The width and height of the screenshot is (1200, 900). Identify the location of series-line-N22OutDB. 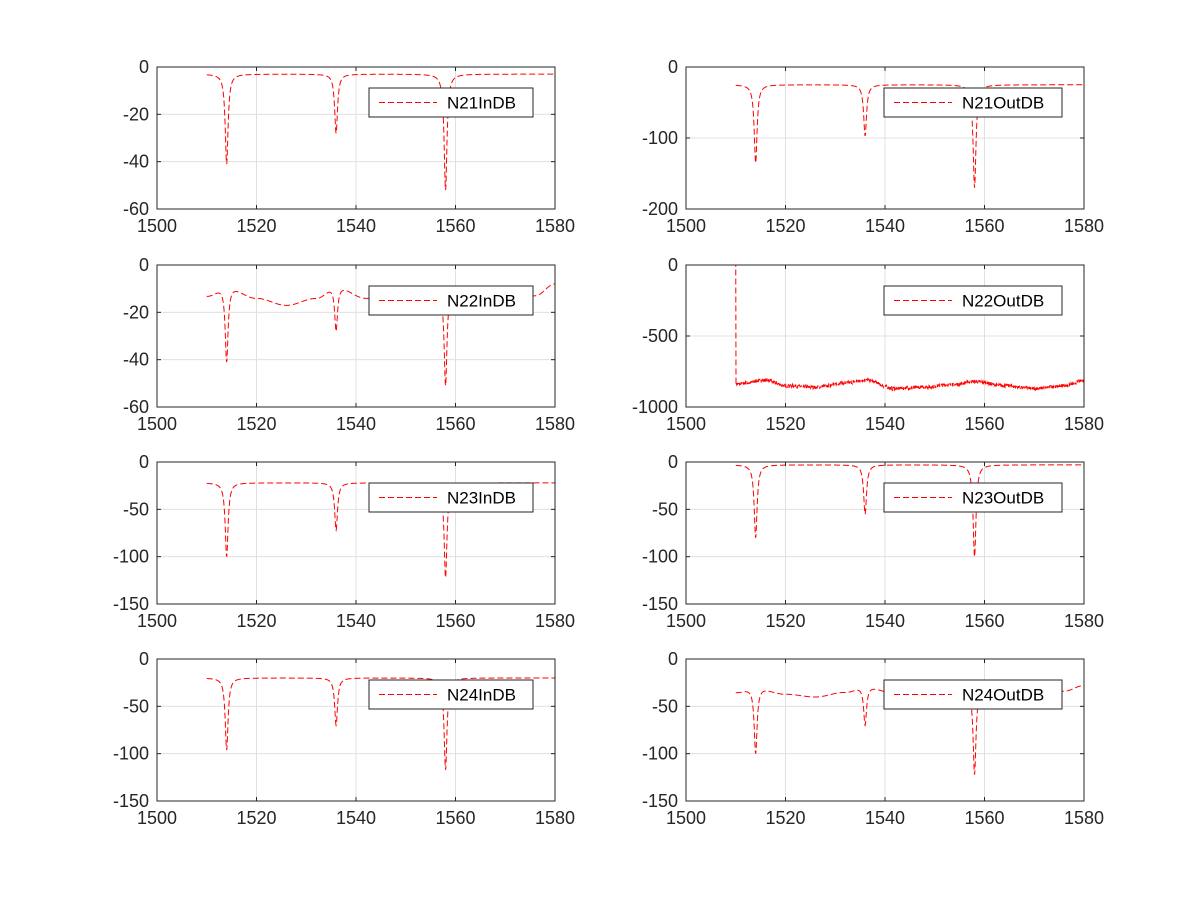
(909, 328).